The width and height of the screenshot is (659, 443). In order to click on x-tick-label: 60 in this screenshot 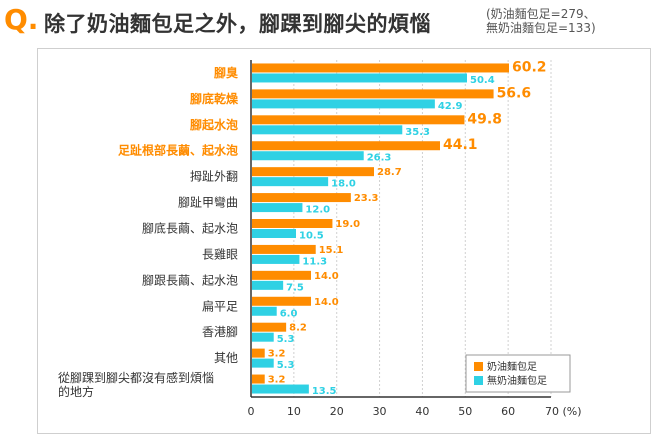, I will do `click(508, 411)`.